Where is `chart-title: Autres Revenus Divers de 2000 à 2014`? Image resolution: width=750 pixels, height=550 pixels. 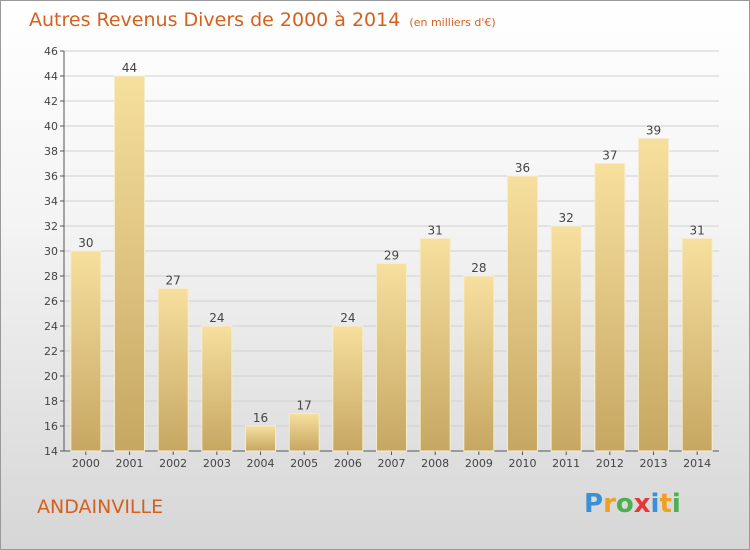
chart-title: Autres Revenus Divers de 2000 à 2014 is located at coordinates (215, 20).